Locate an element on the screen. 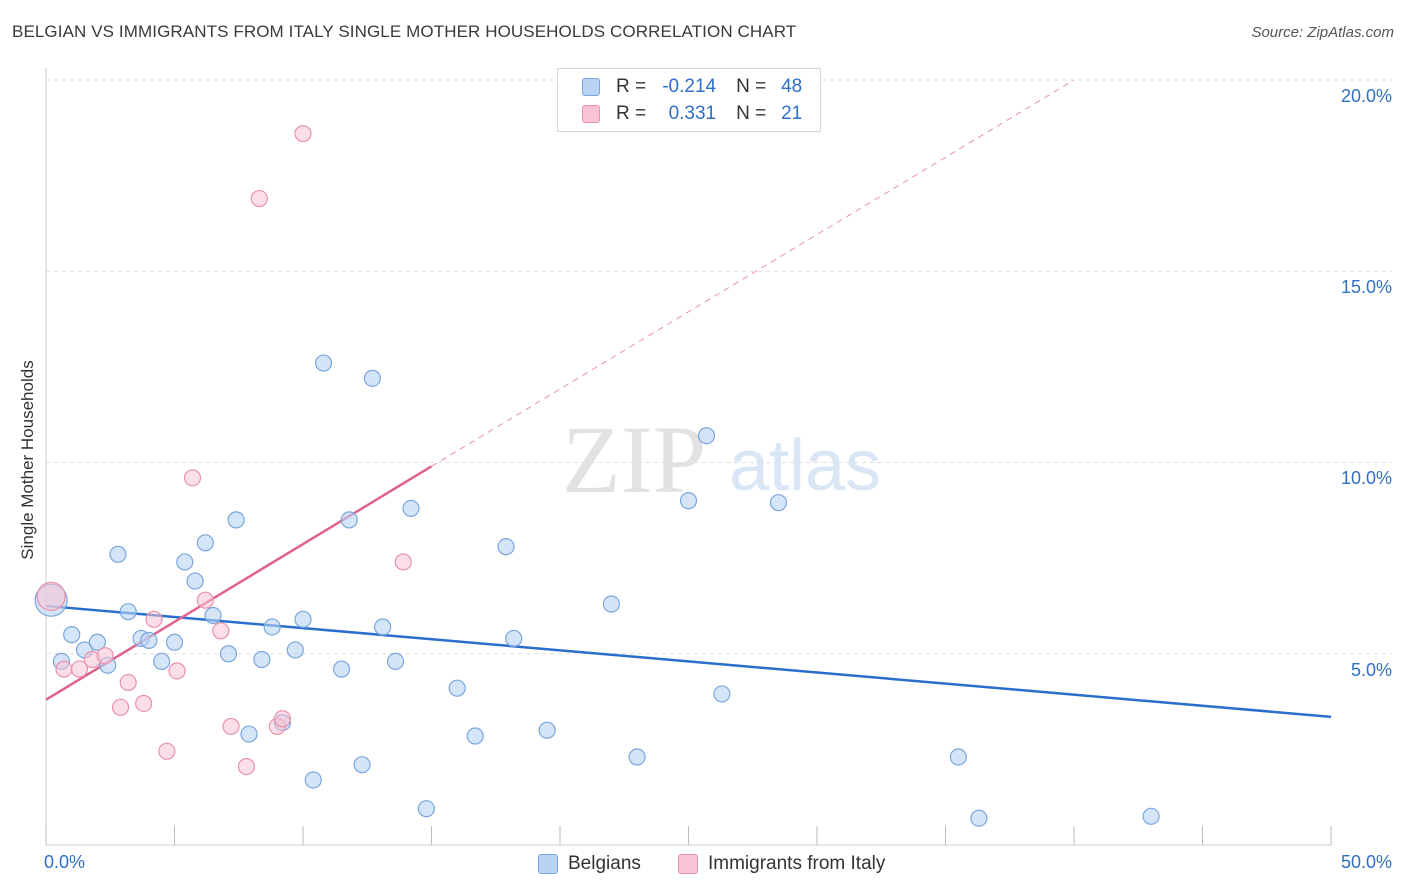 This screenshot has width=1406, height=892. correlation-legend: R = -0.214 N = 48 R = 0.331 N = 21 is located at coordinates (689, 100).